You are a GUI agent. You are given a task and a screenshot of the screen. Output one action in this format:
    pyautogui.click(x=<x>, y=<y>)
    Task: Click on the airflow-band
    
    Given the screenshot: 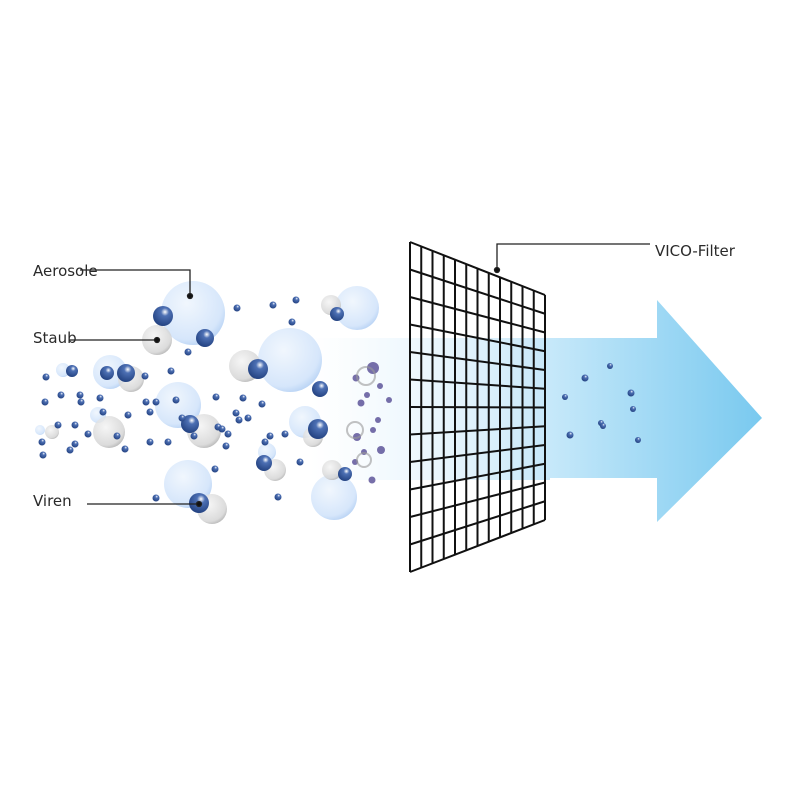 What is the action you would take?
    pyautogui.click(x=430, y=409)
    